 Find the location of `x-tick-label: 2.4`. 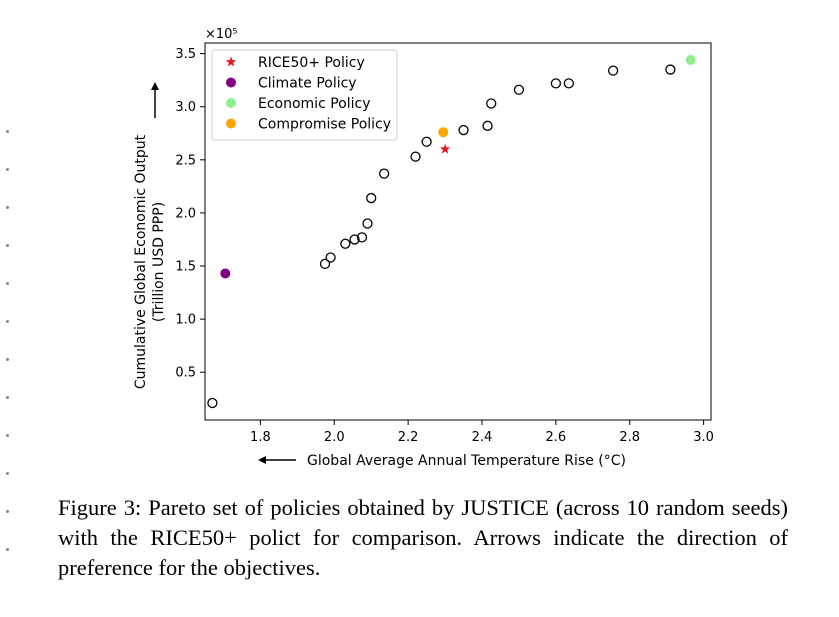

x-tick-label: 2.4 is located at coordinates (482, 437).